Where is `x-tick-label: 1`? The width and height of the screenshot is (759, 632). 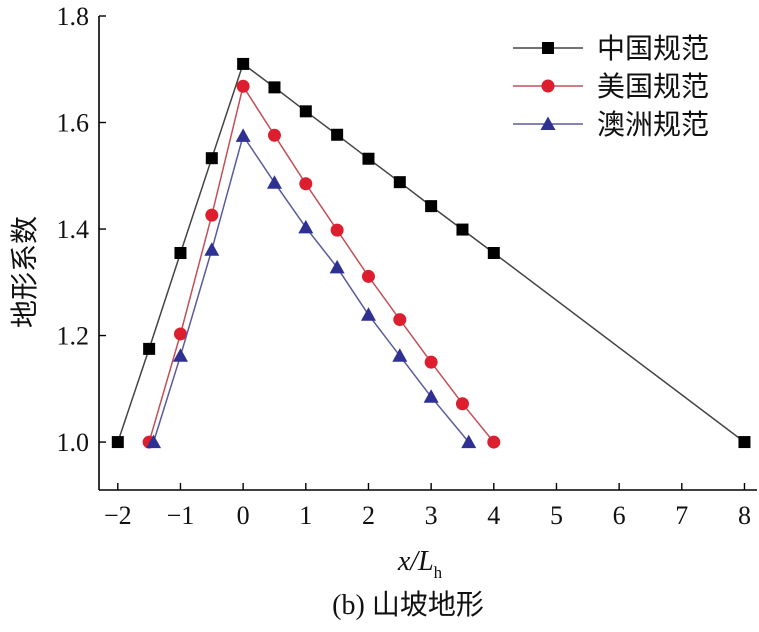 x-tick-label: 1 is located at coordinates (305, 515).